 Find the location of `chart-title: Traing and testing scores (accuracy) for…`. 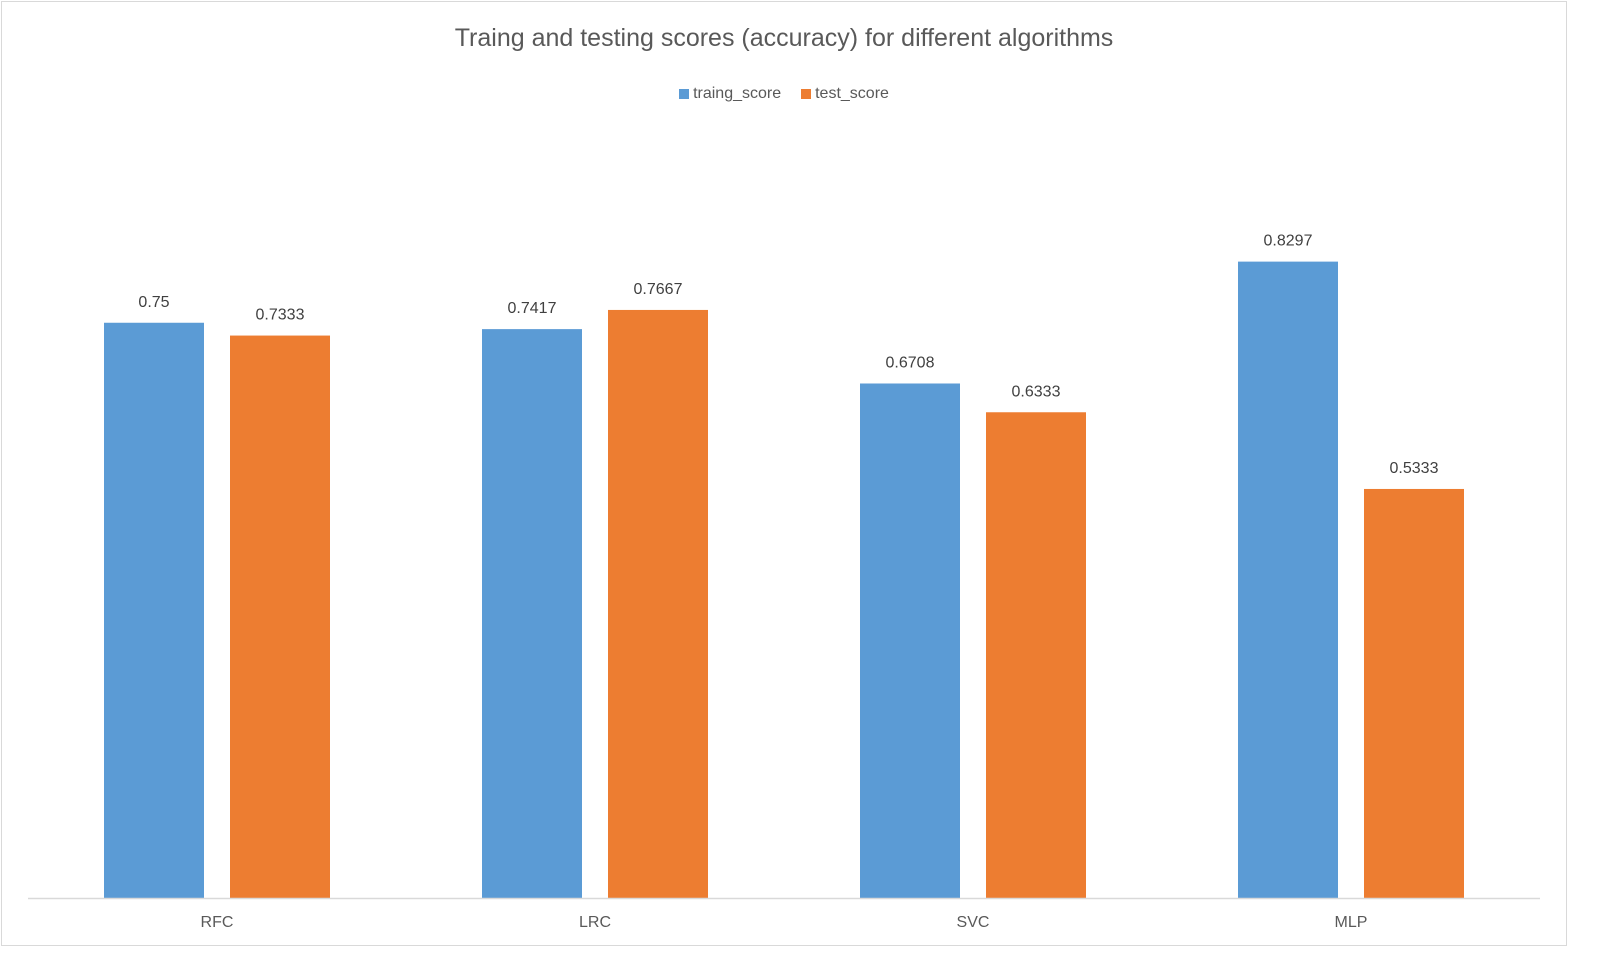

chart-title: Traing and testing scores (accuracy) for… is located at coordinates (784, 38).